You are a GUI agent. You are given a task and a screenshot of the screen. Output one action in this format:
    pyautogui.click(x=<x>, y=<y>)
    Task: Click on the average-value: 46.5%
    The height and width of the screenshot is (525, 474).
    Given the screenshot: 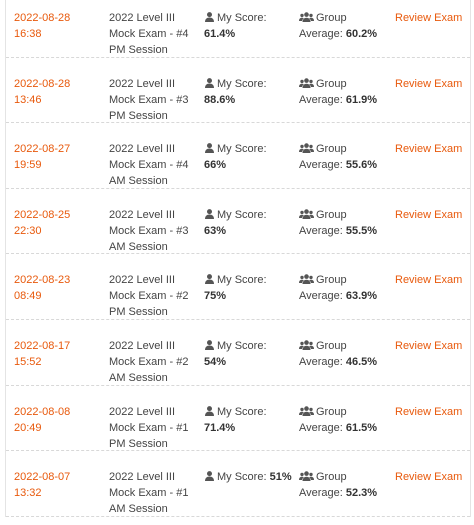 What is the action you would take?
    pyautogui.click(x=361, y=361)
    